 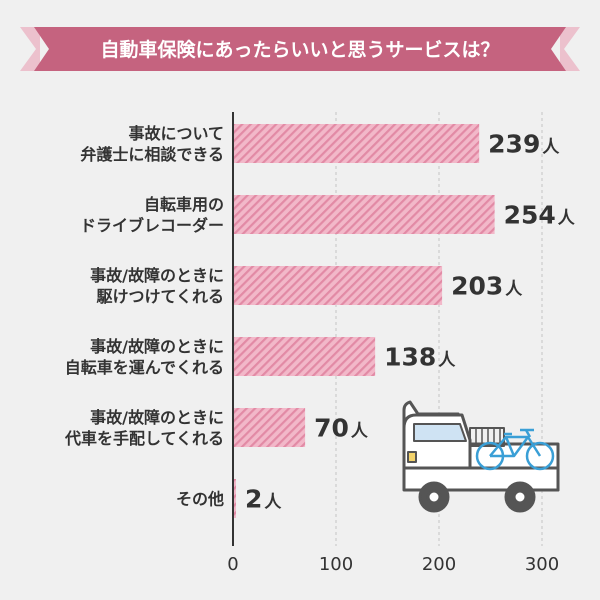 I want to click on category-label: 駆けつけてくれる, so click(x=160, y=296).